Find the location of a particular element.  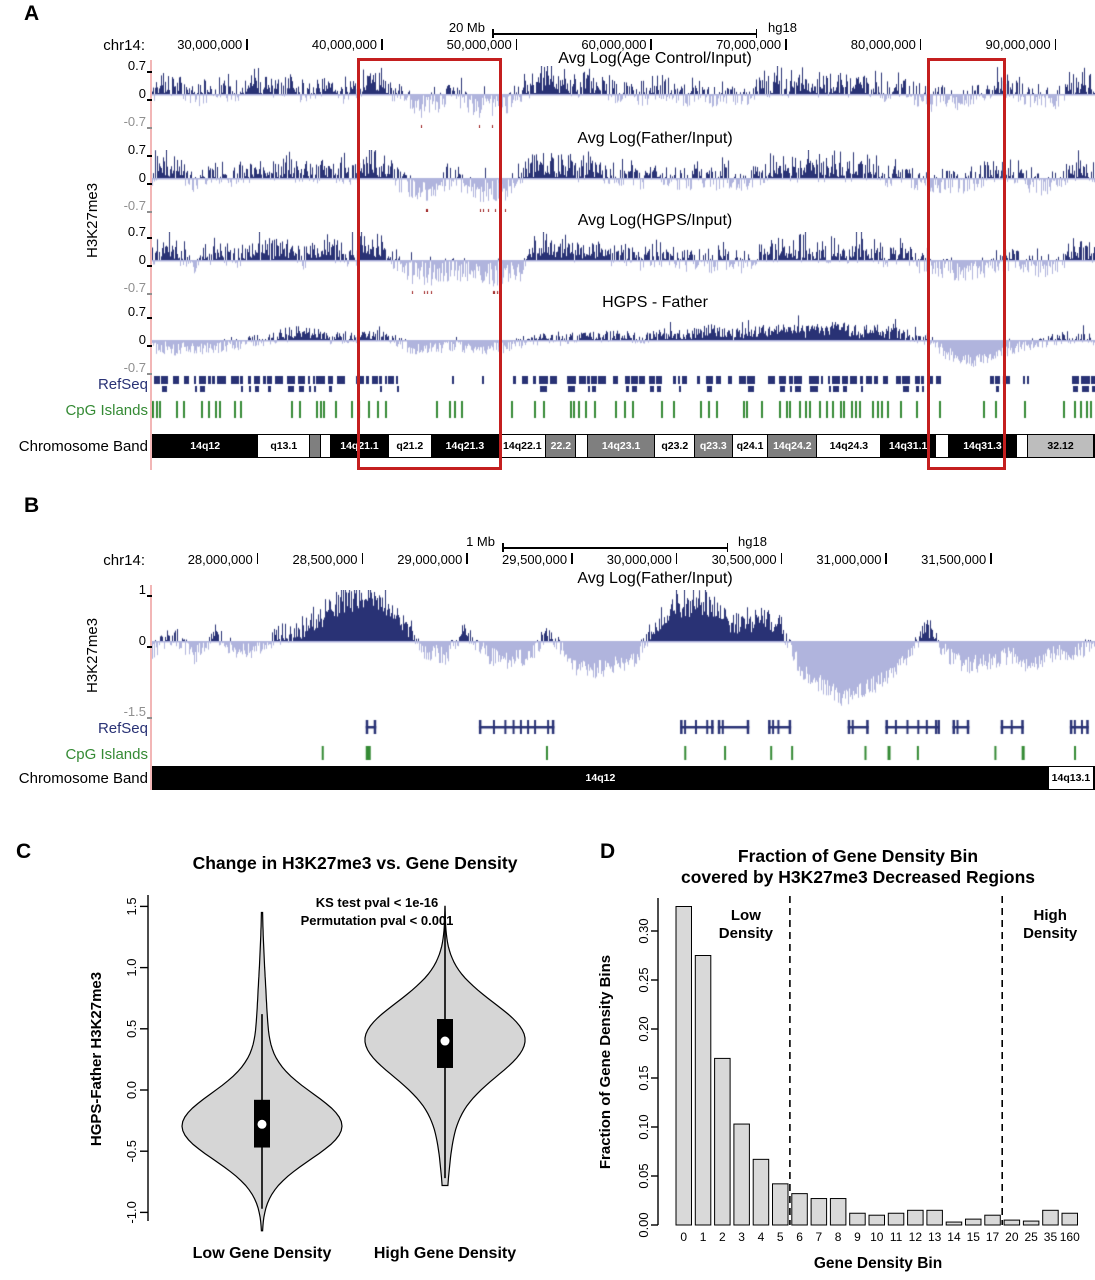

chromosome-band-label: 14q21.1 is located at coordinates (359, 446).